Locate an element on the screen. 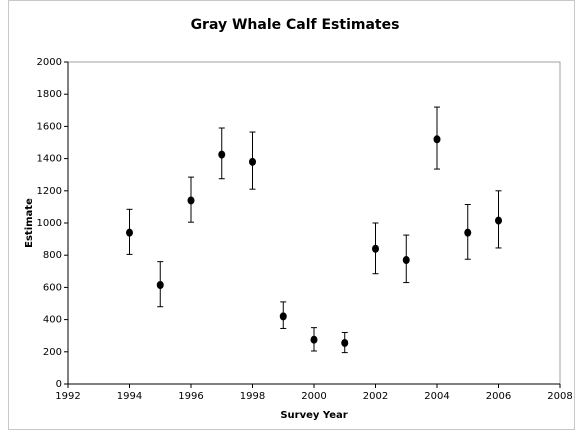  x-tick-label: 1994 is located at coordinates (129, 396).